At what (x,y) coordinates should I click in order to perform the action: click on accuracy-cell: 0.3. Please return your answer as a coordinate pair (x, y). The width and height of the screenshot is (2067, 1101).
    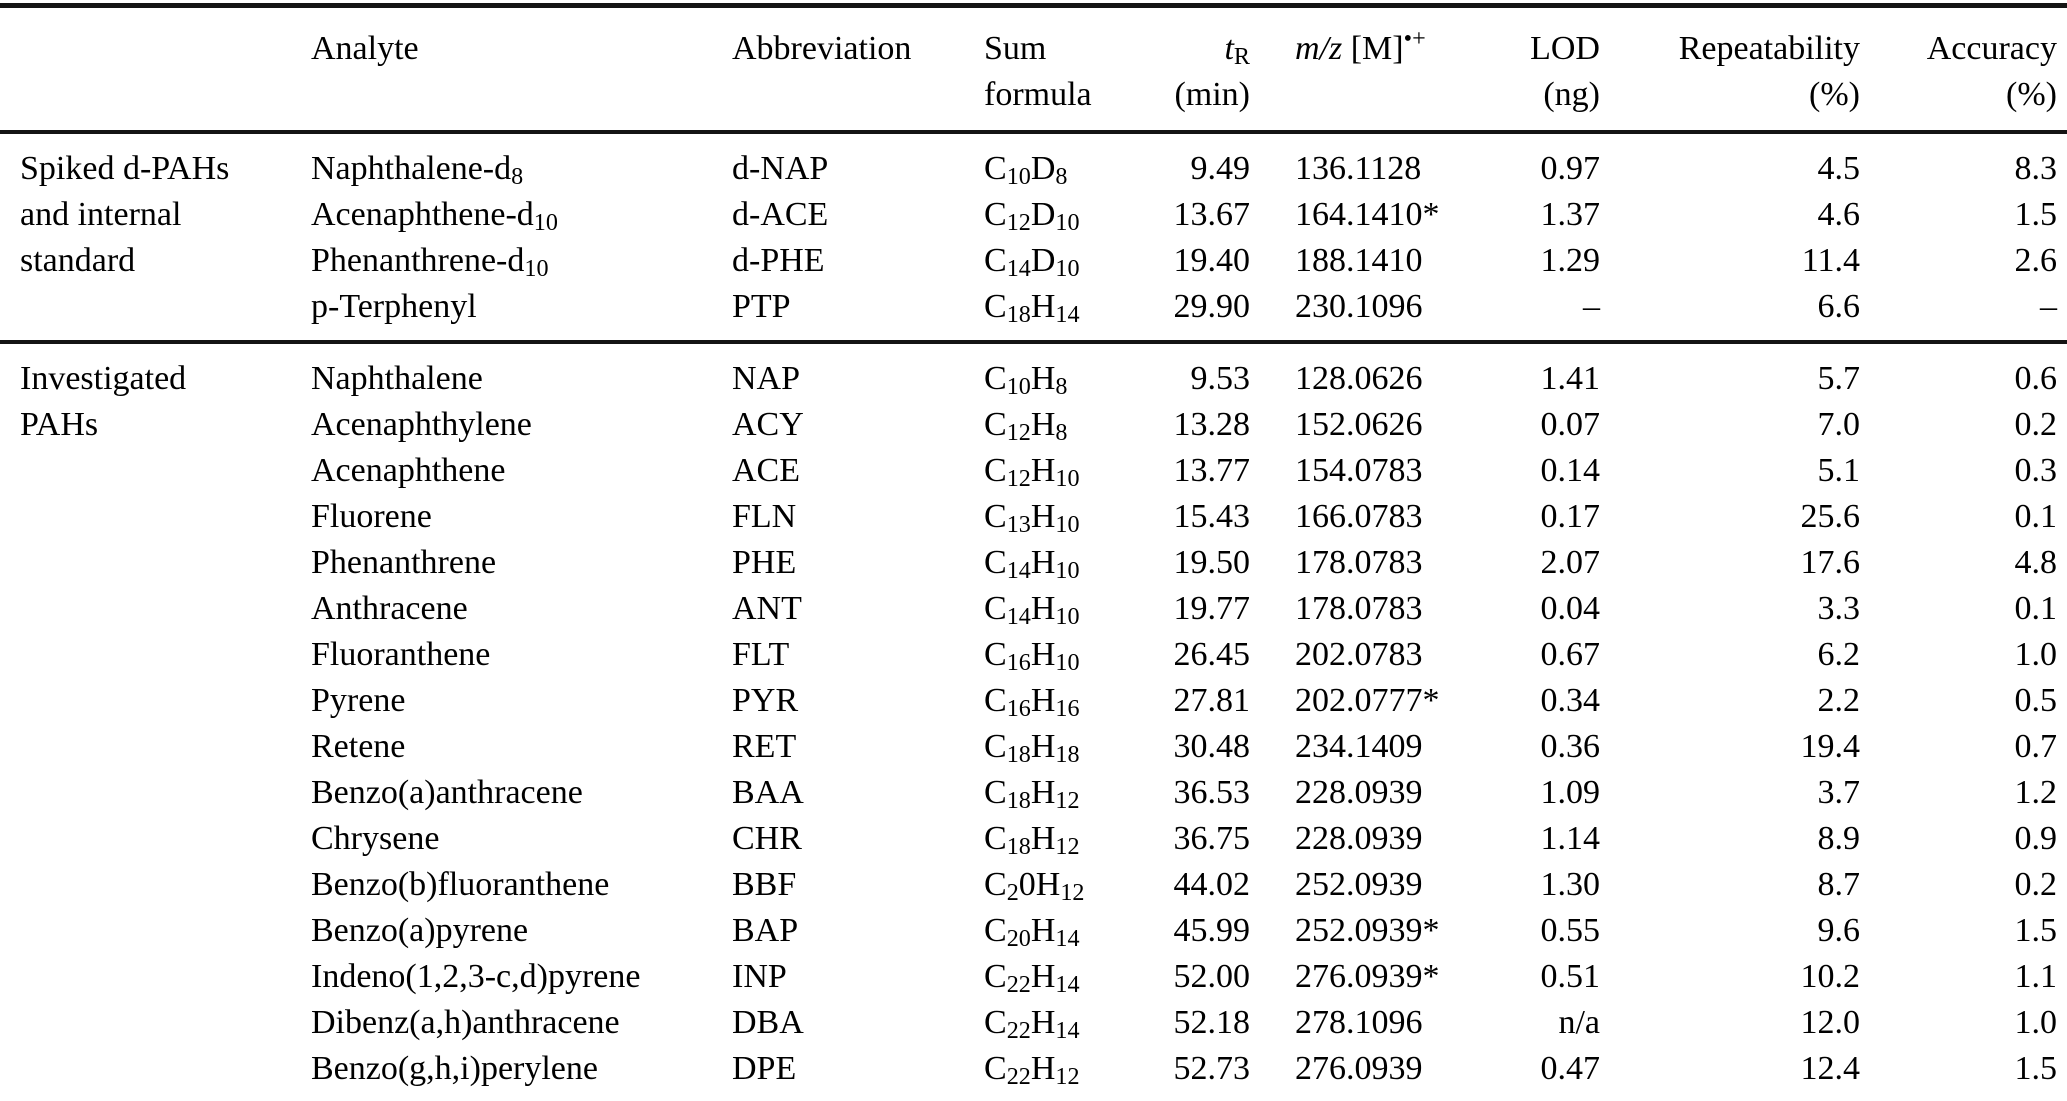
    Looking at the image, I should click on (2036, 470).